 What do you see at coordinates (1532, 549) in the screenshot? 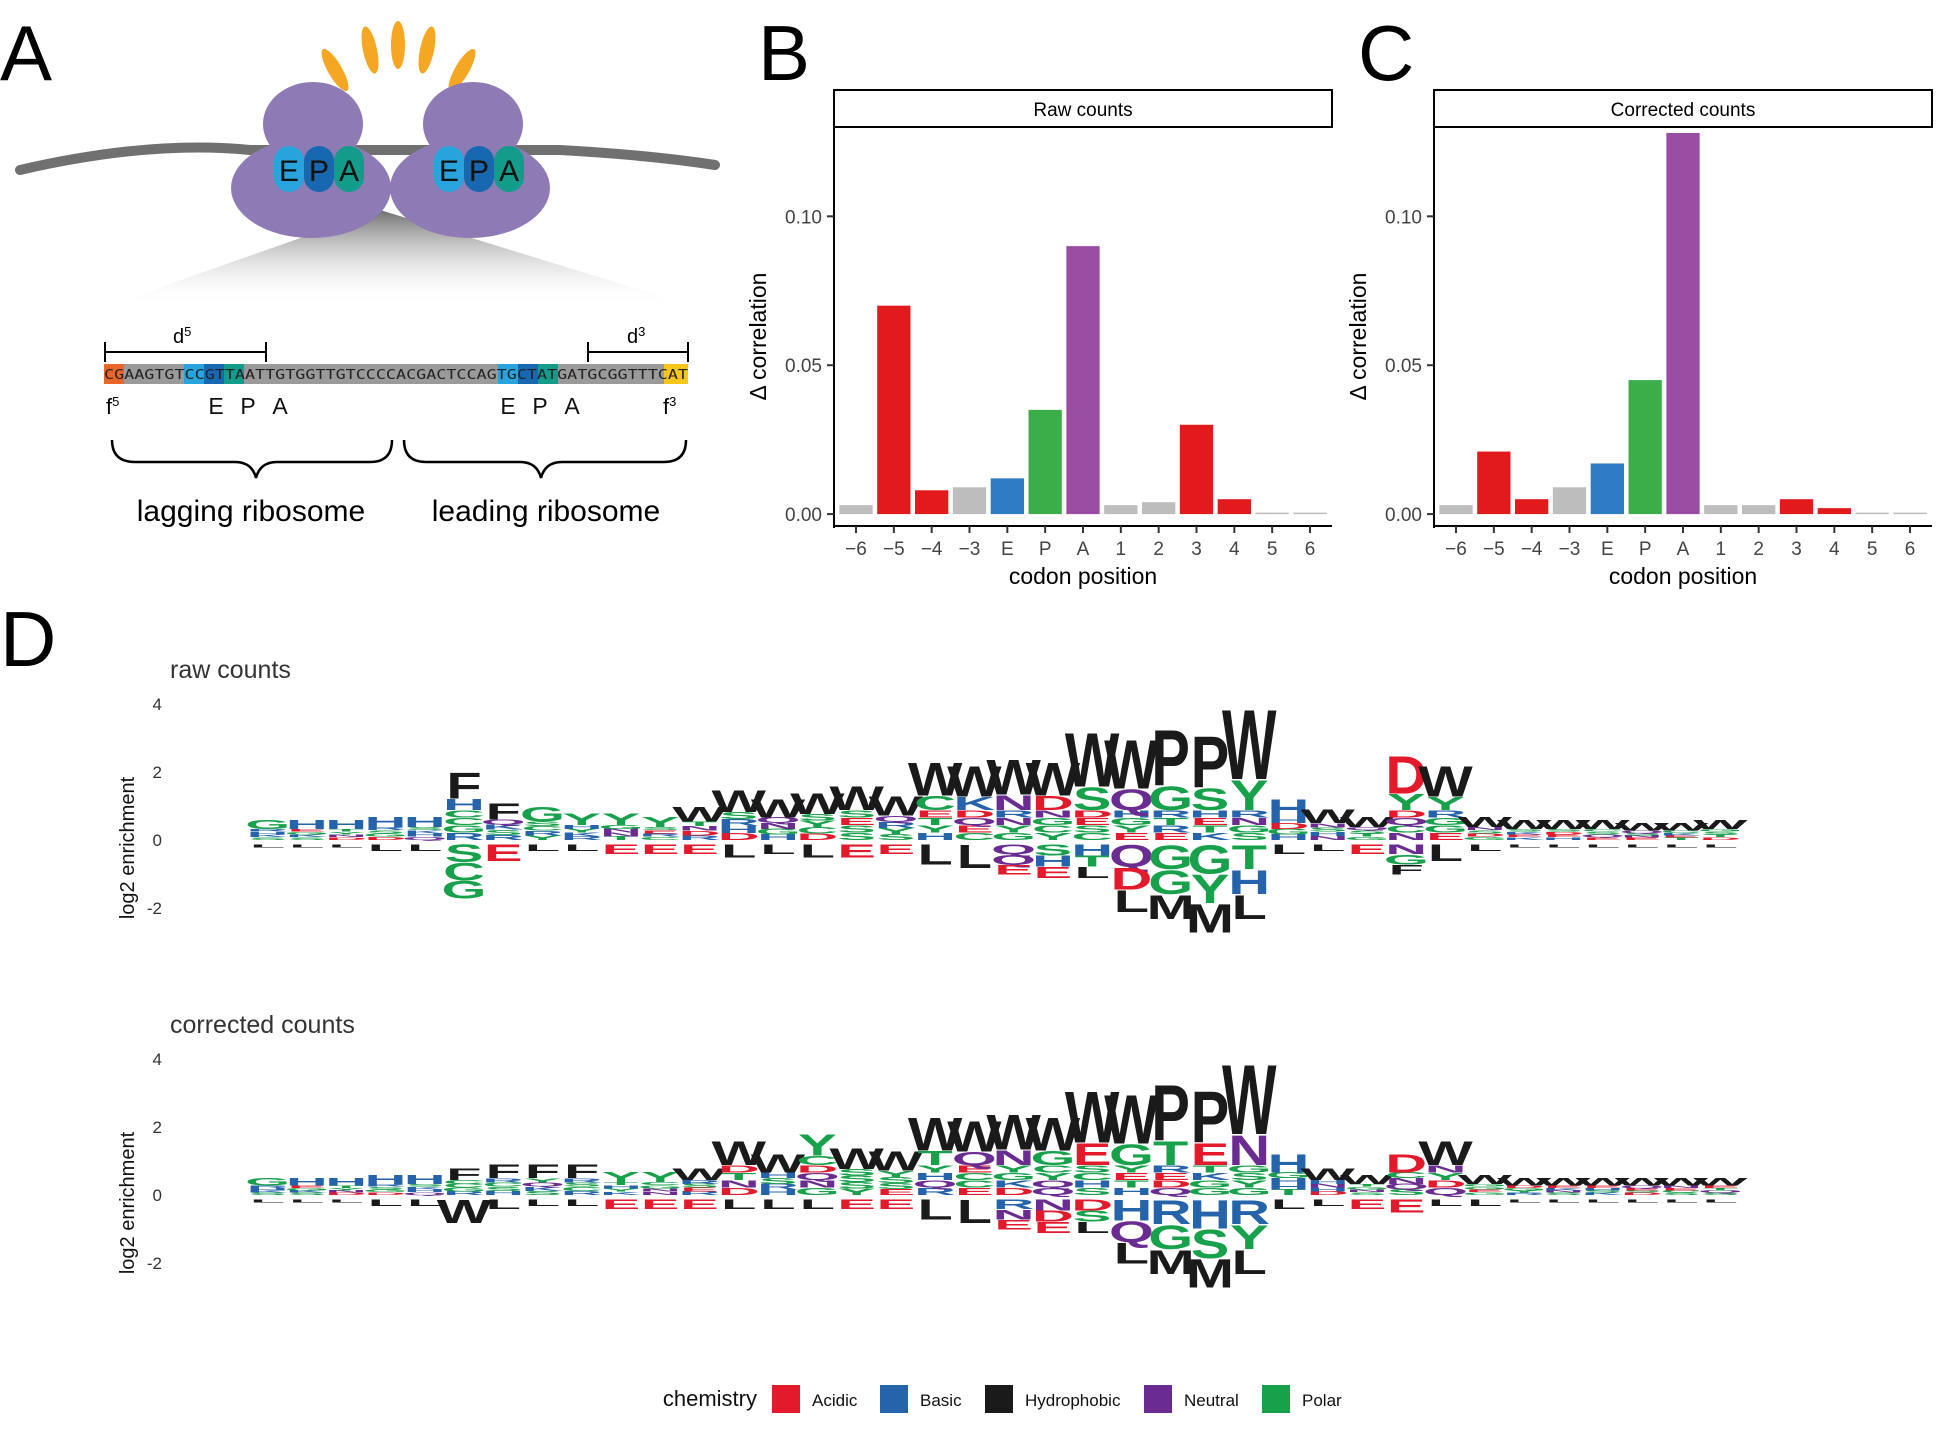
I see `x-tick-label: −4` at bounding box center [1532, 549].